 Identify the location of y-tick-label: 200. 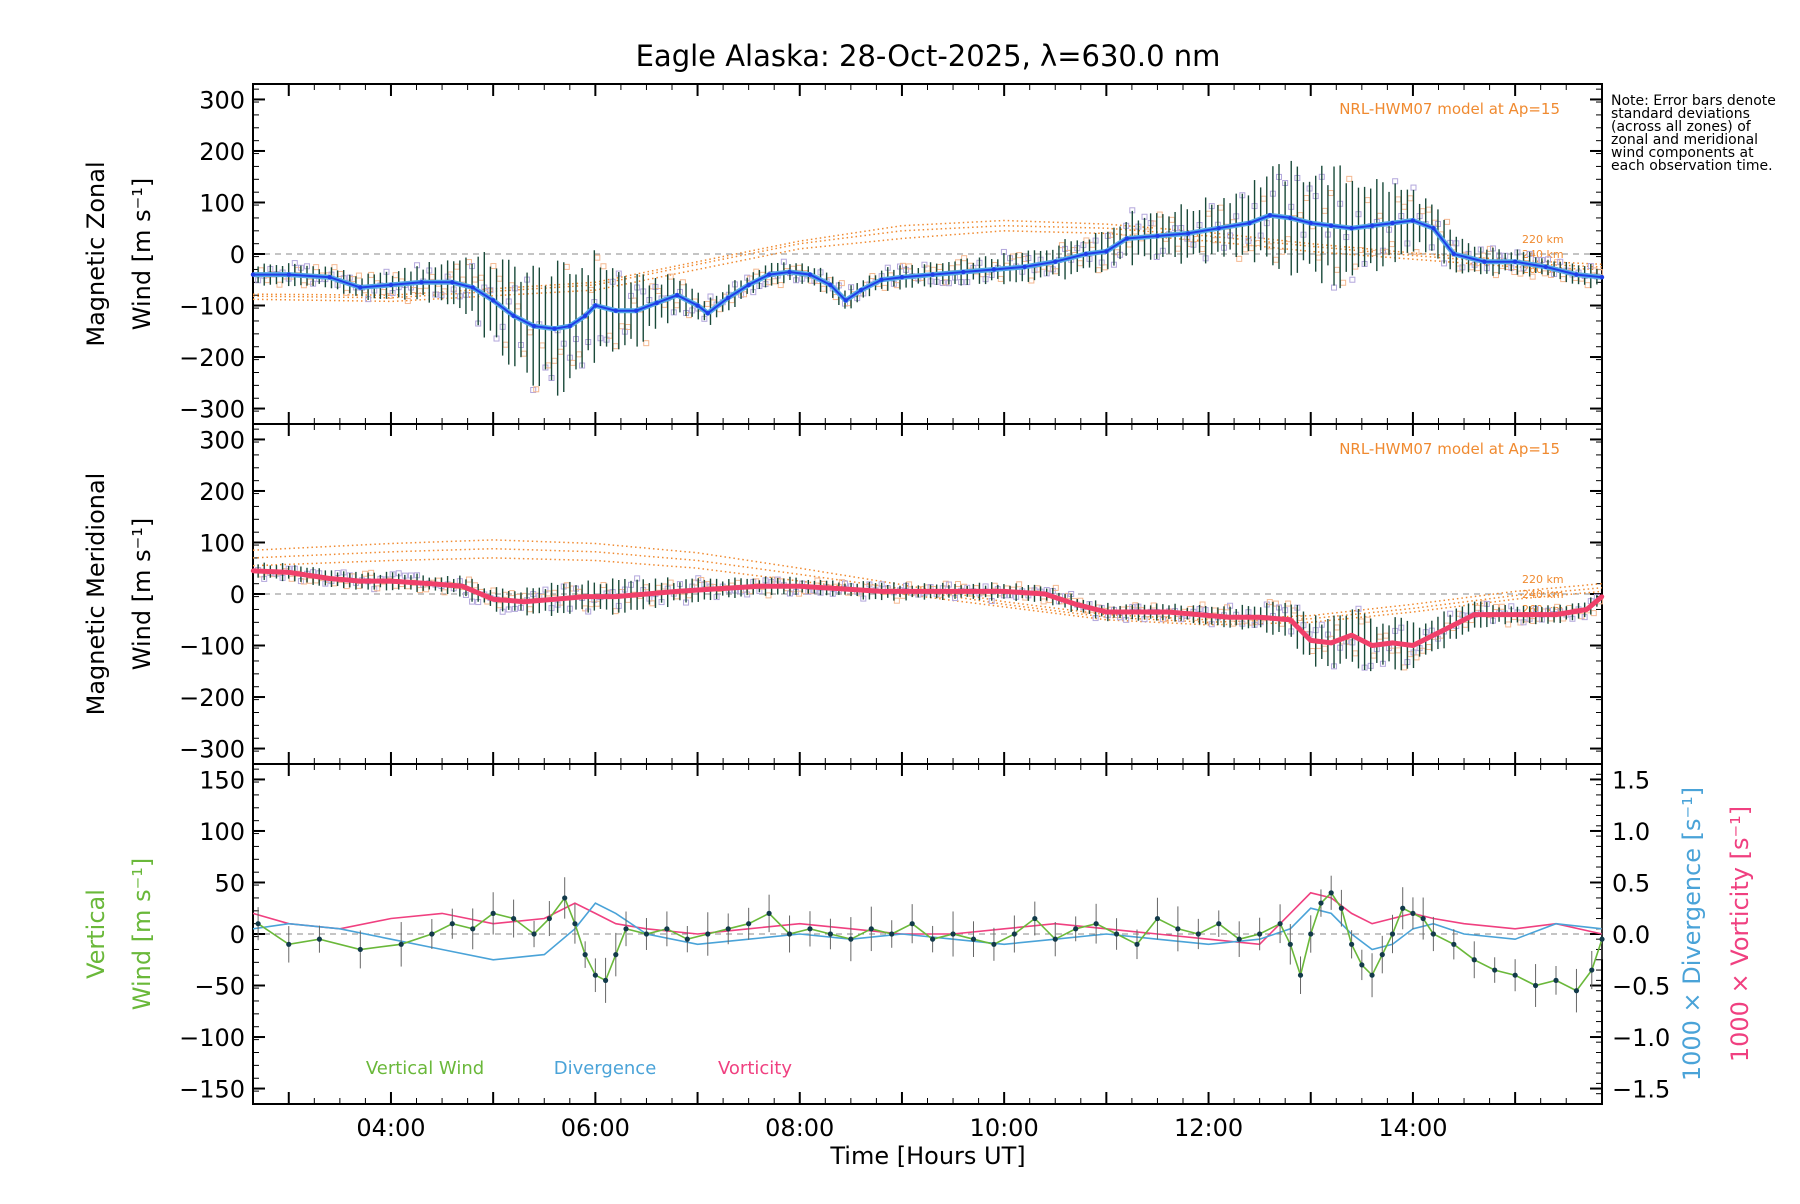
(222, 492).